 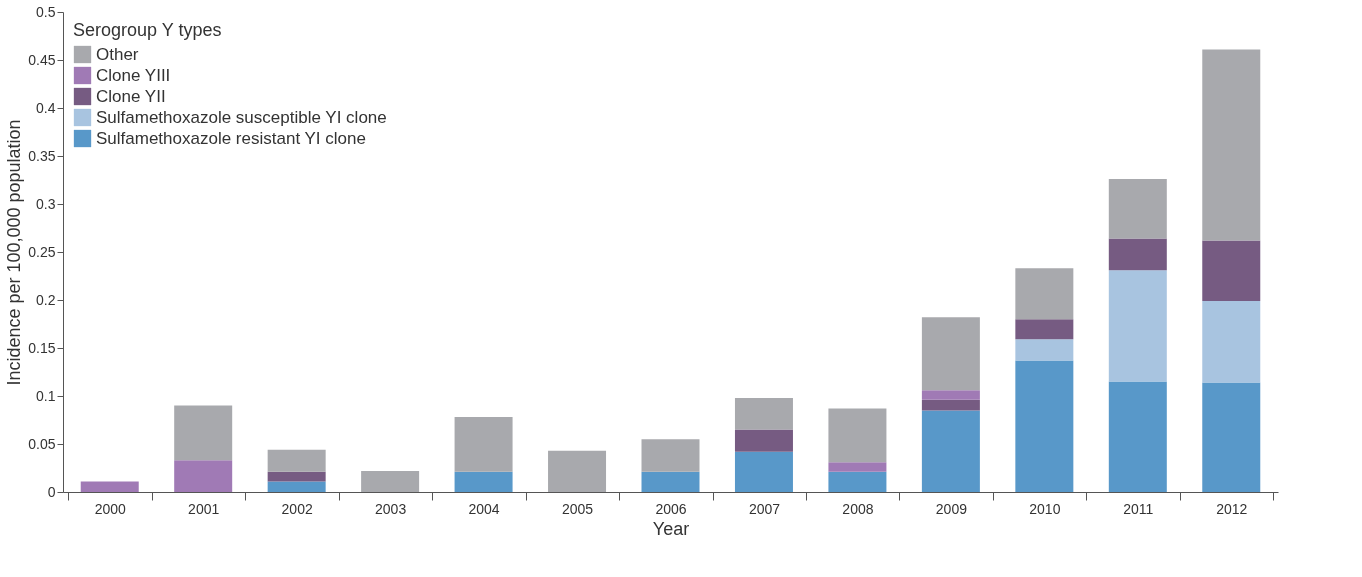 I want to click on x-axis-title: Year, so click(x=671, y=528).